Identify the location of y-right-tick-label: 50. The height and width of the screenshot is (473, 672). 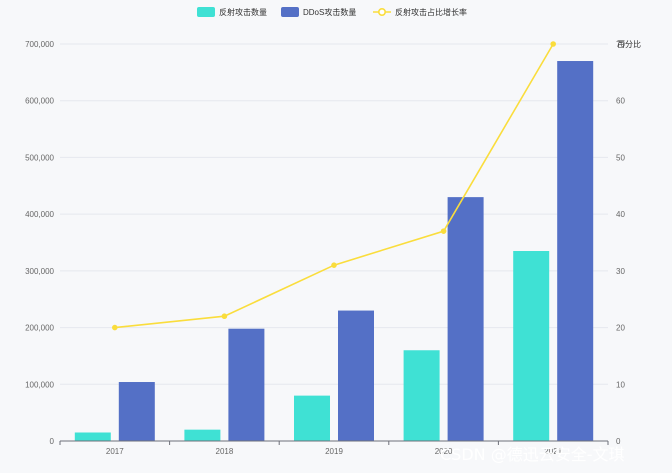
(620, 157).